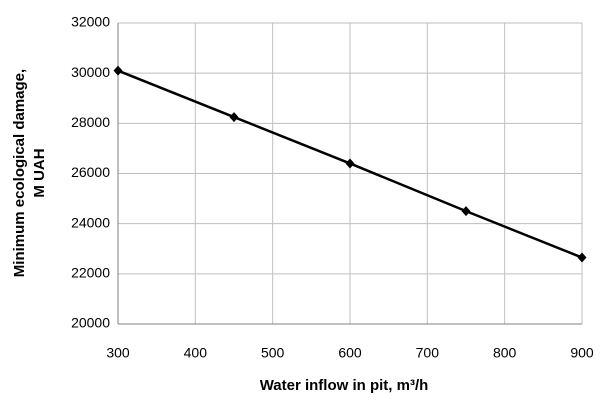 This screenshot has width=605, height=401. Describe the element at coordinates (90, 122) in the screenshot. I see `y-tick-label: 28000` at that location.